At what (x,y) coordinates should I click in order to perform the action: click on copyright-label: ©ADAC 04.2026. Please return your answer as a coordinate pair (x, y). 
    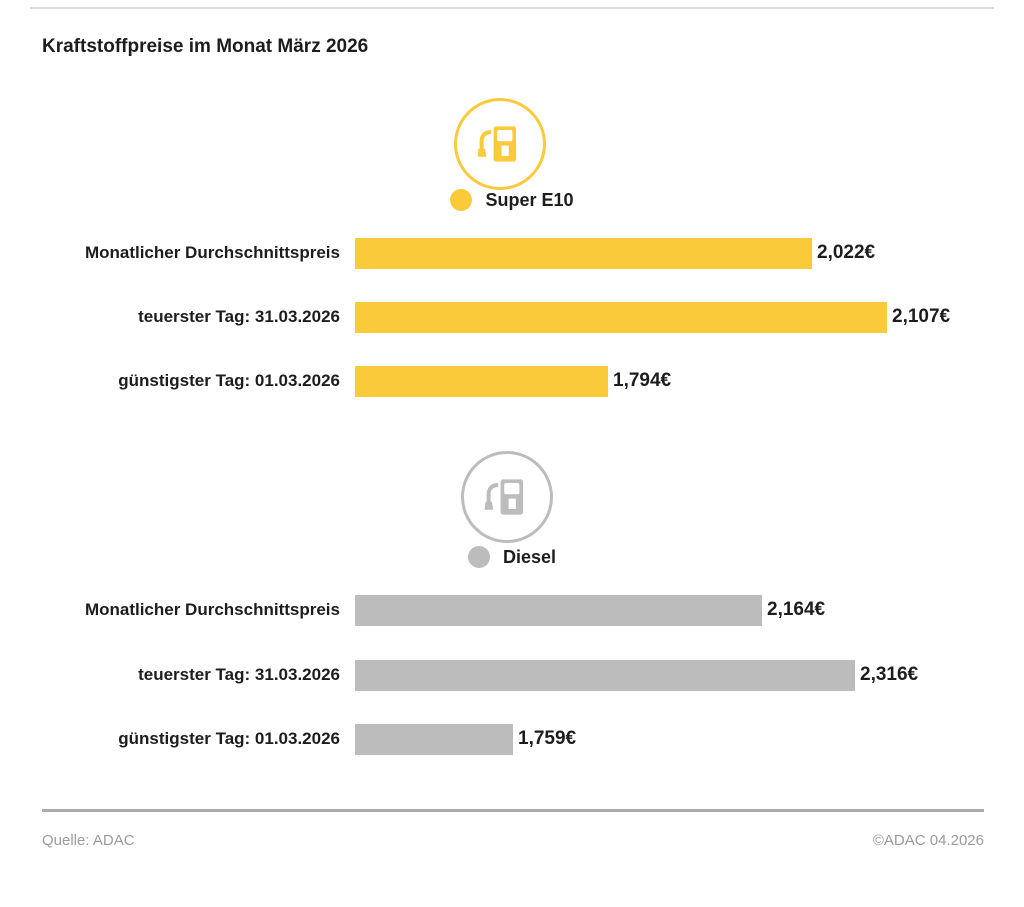
    Looking at the image, I should click on (928, 840).